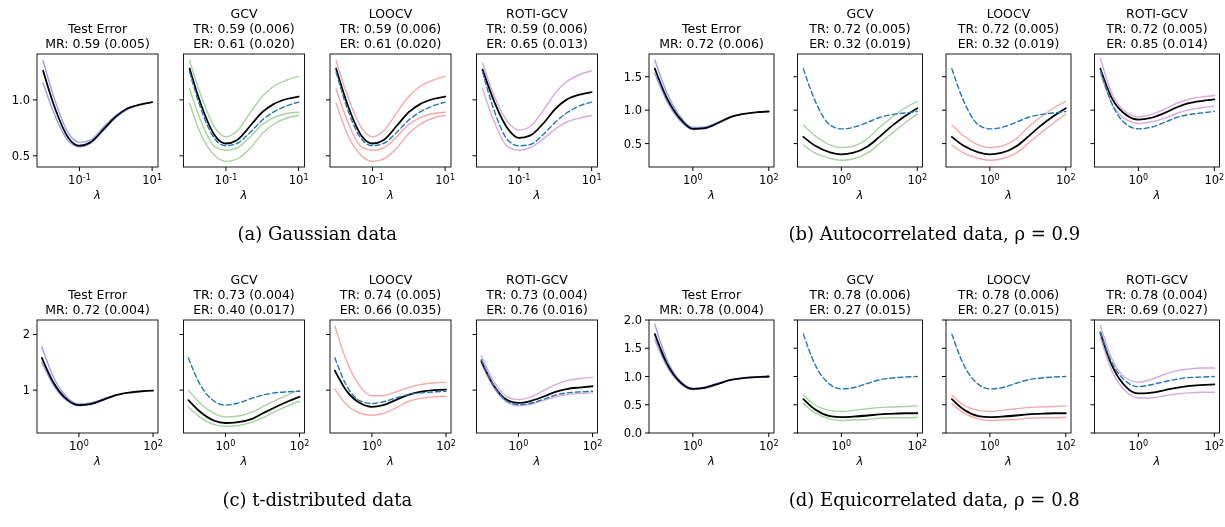 The width and height of the screenshot is (1225, 527). What do you see at coordinates (536, 36) in the screenshot?
I see `chart-subtitle: TR: 0.59 (0.006) ER: 0.65 (0.013)` at bounding box center [536, 36].